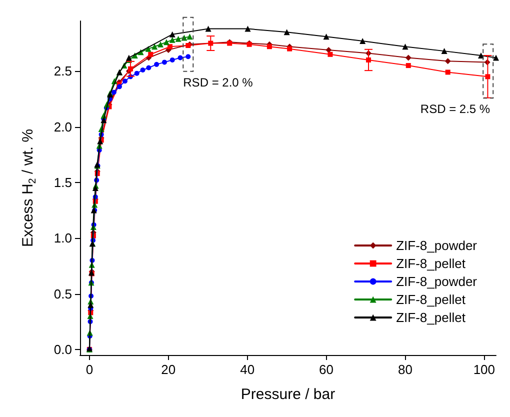 The width and height of the screenshot is (510, 417). I want to click on x-tick-label: 80, so click(405, 369).